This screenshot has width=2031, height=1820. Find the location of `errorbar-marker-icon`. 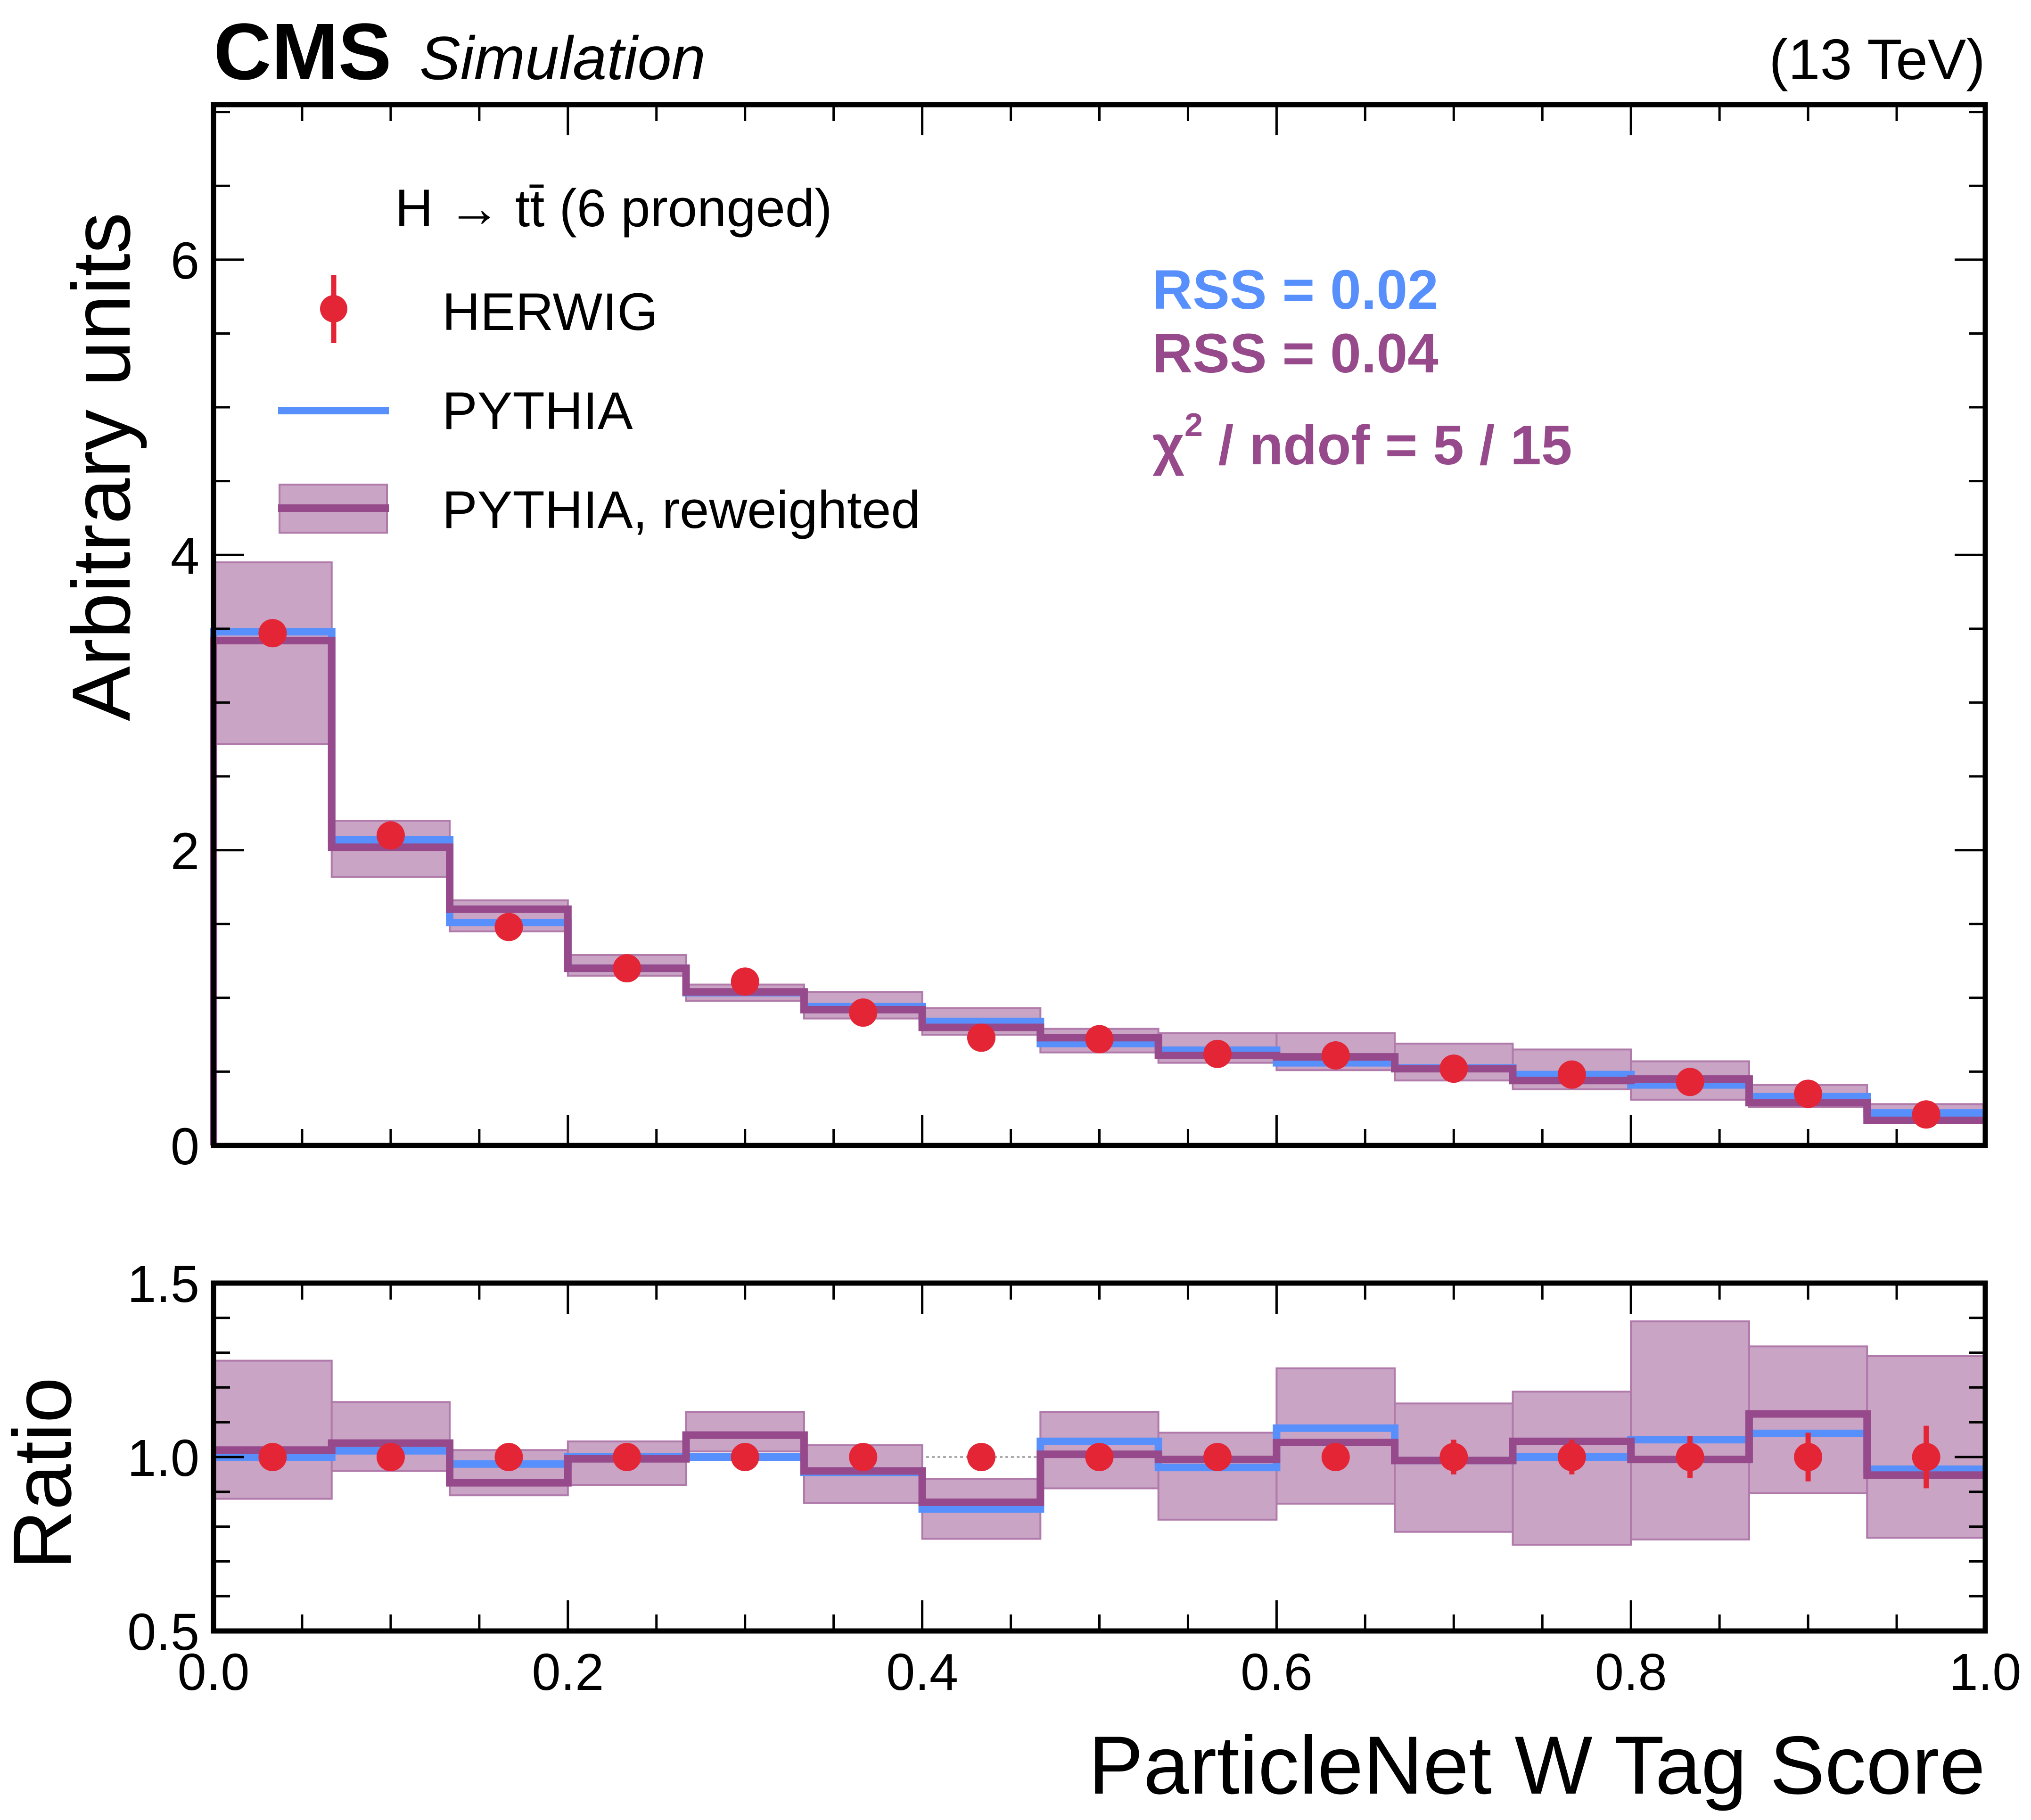

errorbar-marker-icon is located at coordinates (334, 309).